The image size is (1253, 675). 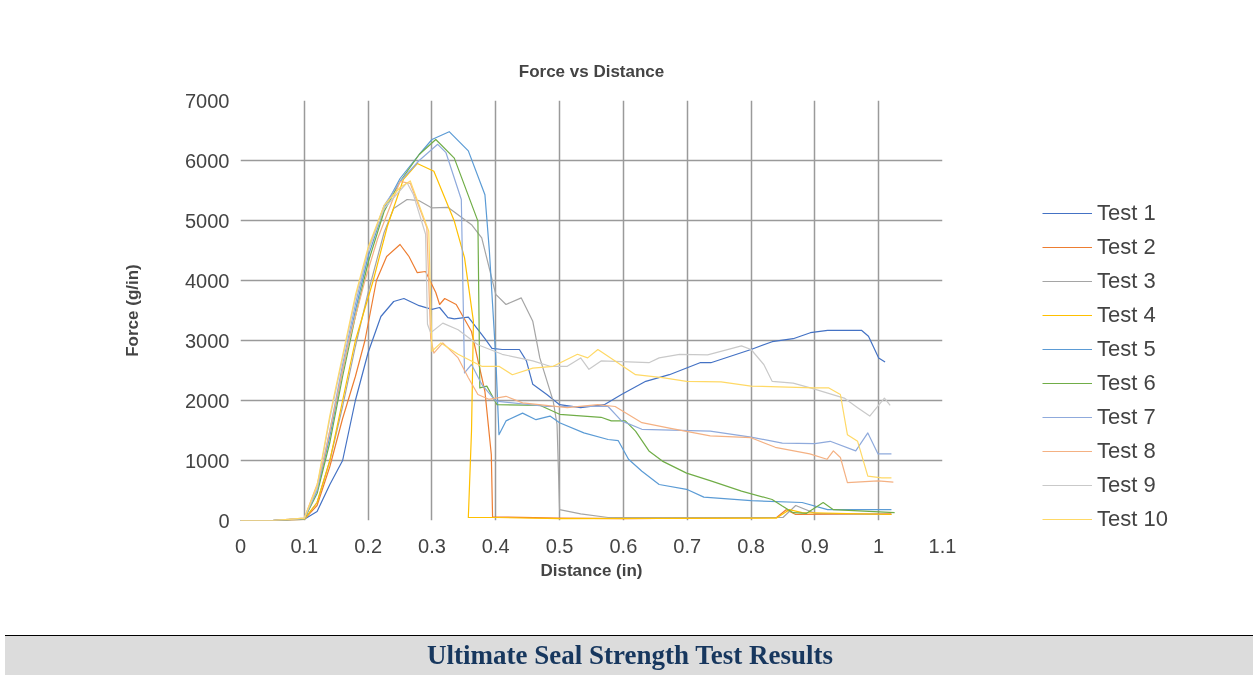 I want to click on y-tick-label: 6000, so click(x=207, y=160).